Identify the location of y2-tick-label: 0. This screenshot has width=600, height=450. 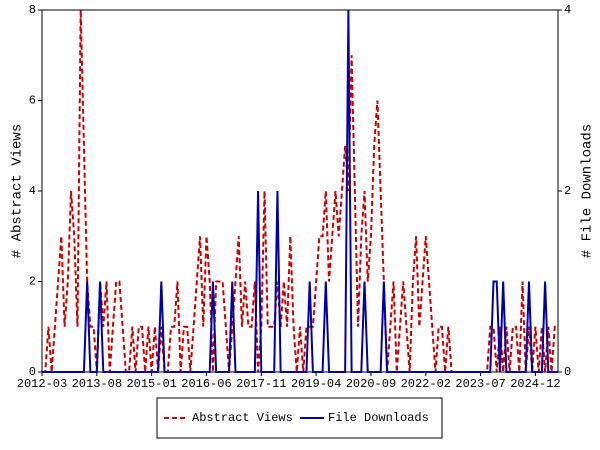
(567, 372).